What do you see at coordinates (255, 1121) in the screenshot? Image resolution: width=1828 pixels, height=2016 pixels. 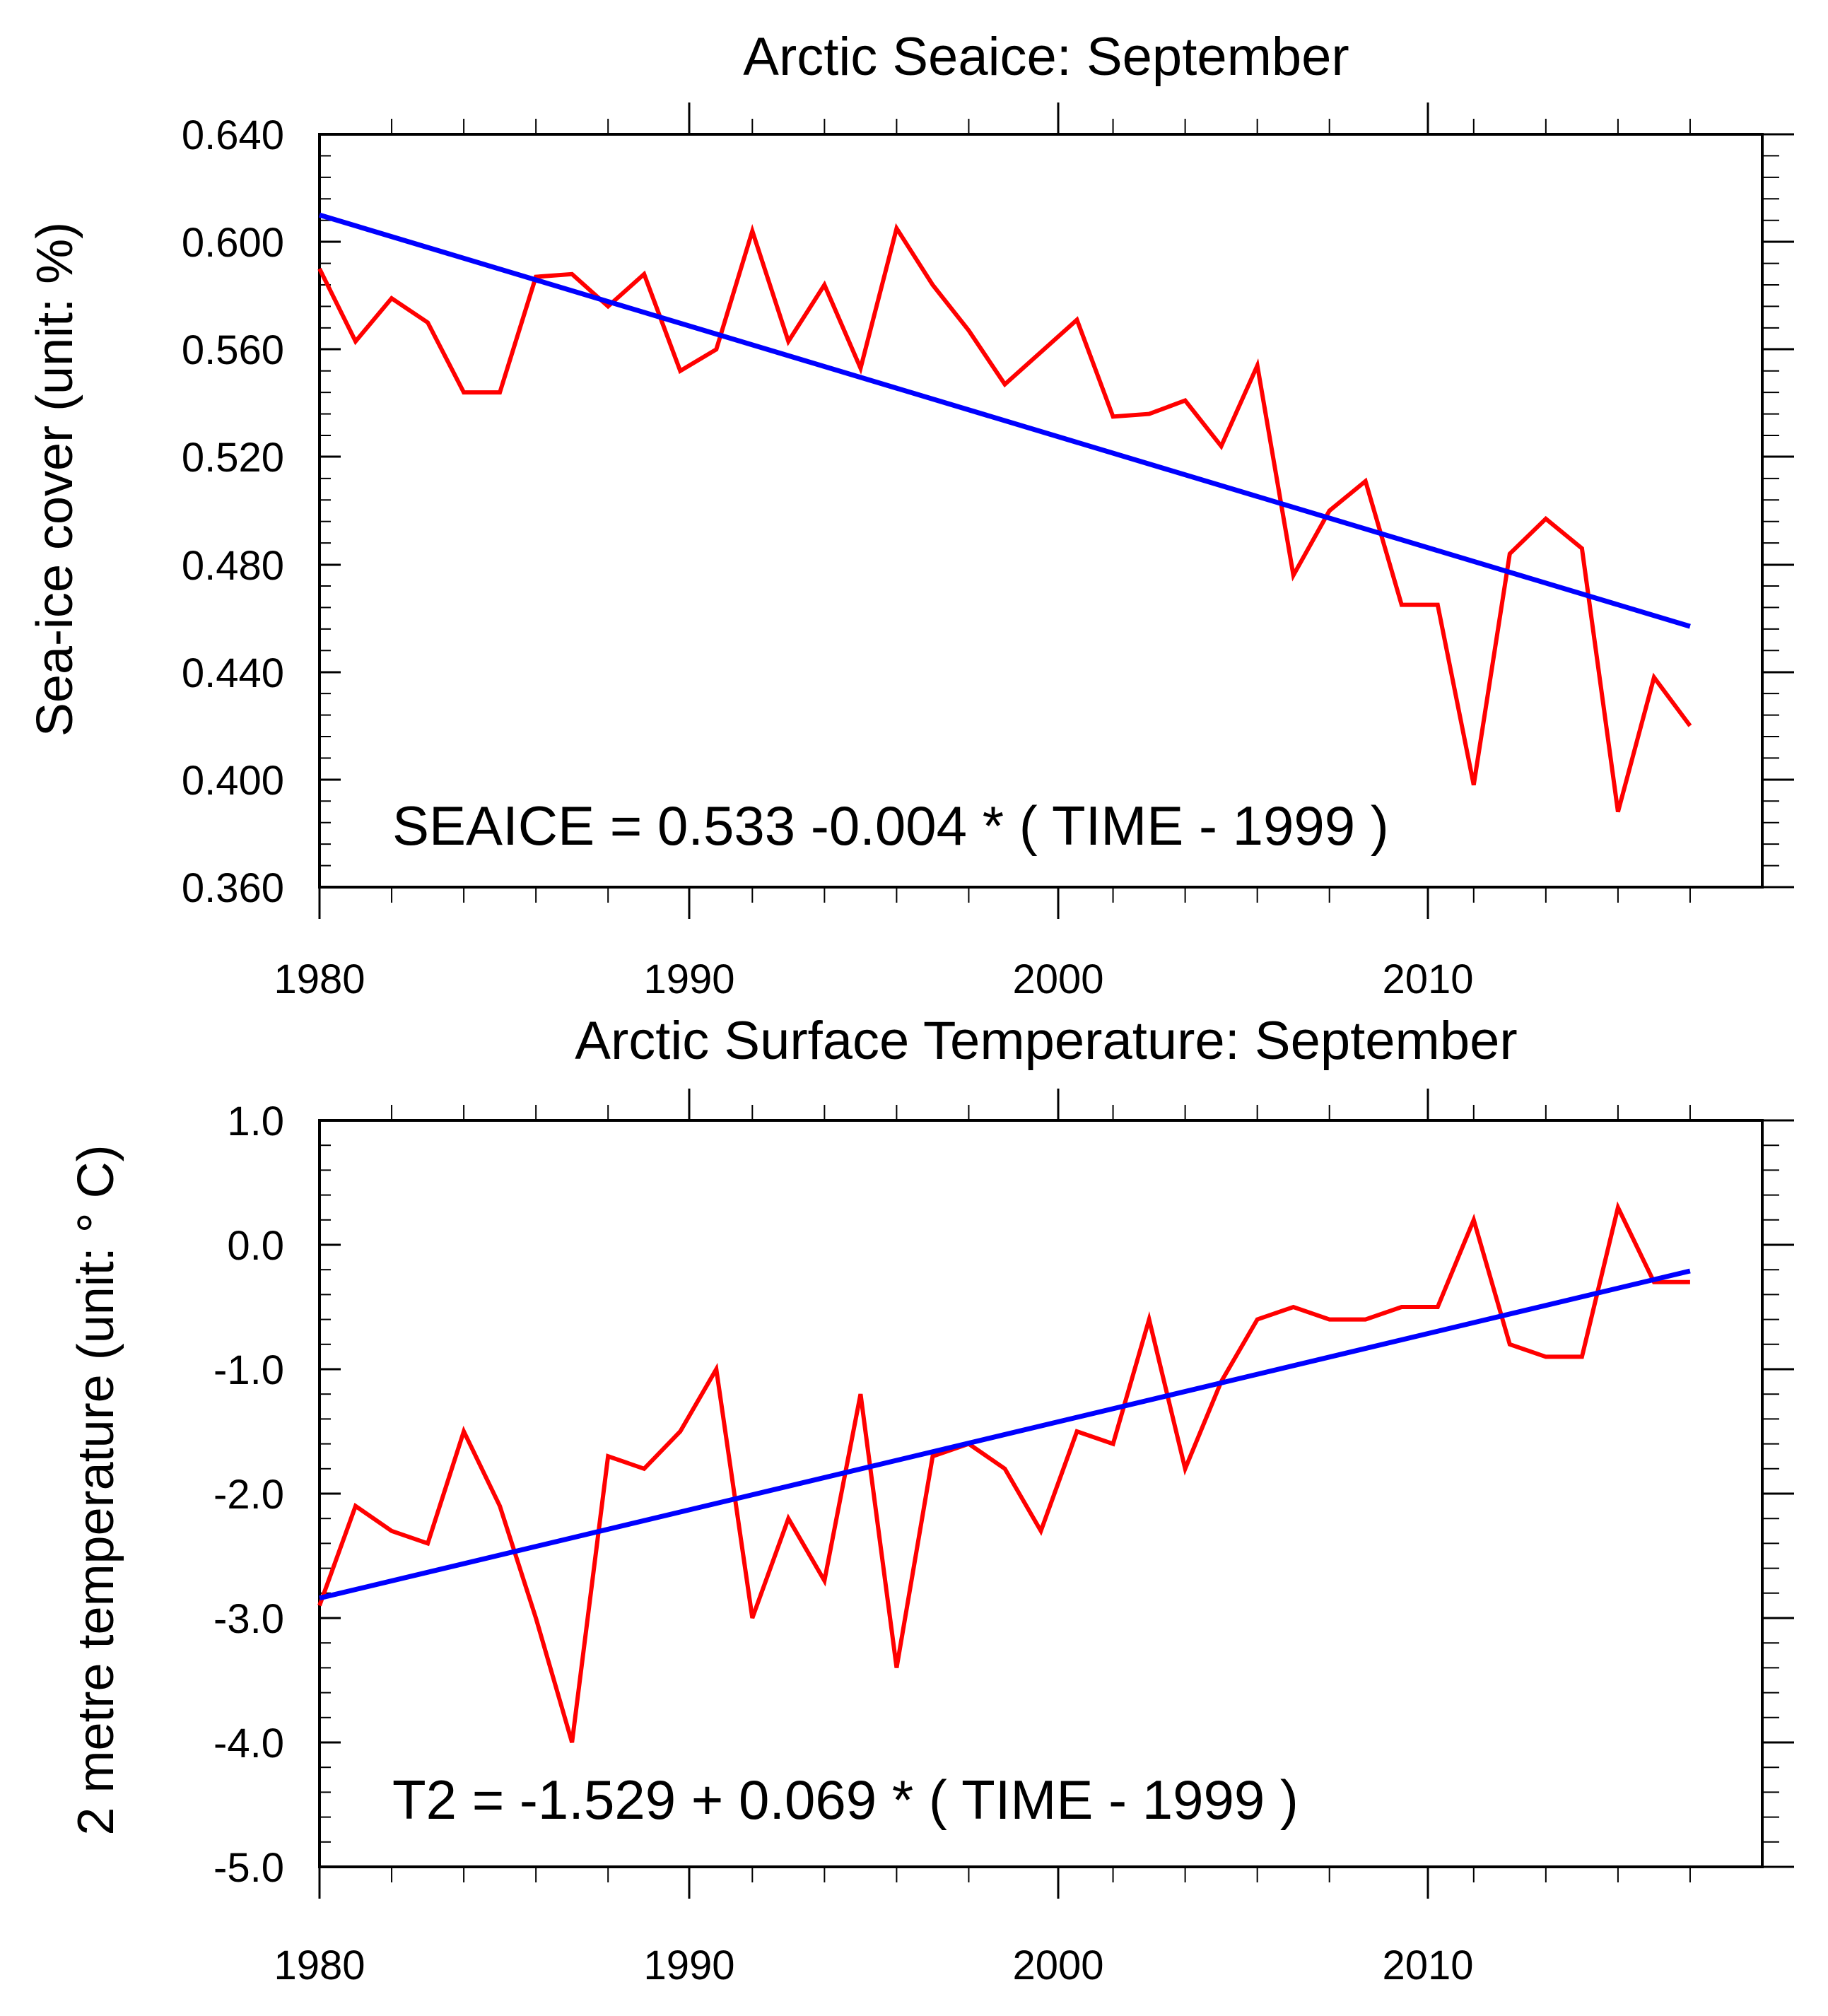 I see `temperature-y-tick-label: 1.0` at bounding box center [255, 1121].